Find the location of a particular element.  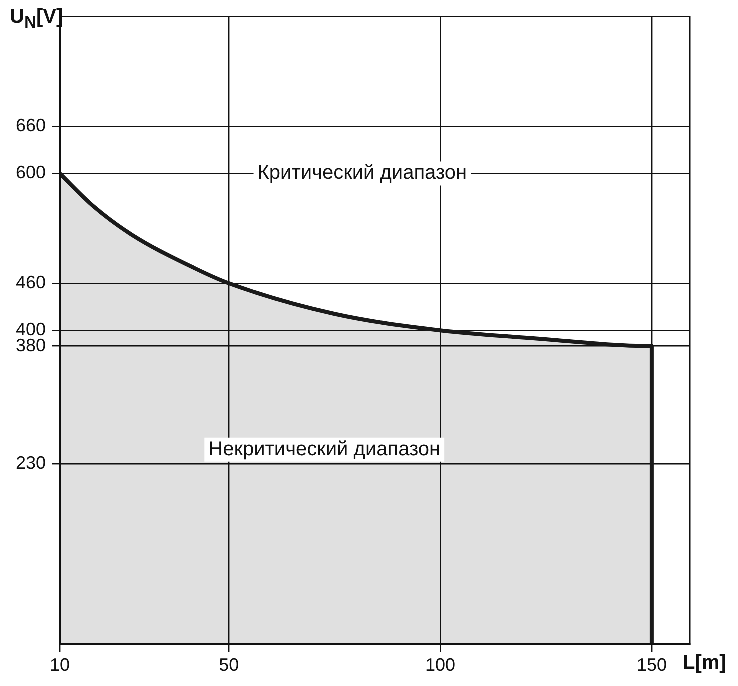

annotation: Критический диапазон is located at coordinates (363, 173).